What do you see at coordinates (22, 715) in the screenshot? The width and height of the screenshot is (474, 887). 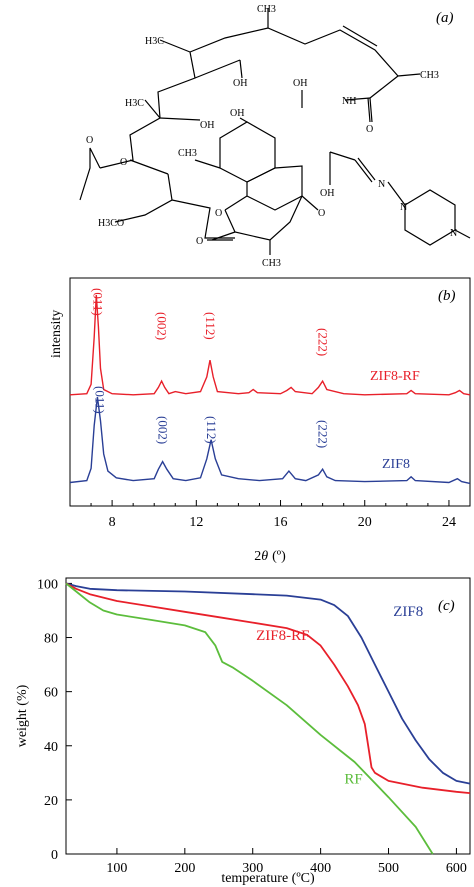 I see `y-axis-title: weight (%)` at bounding box center [22, 715].